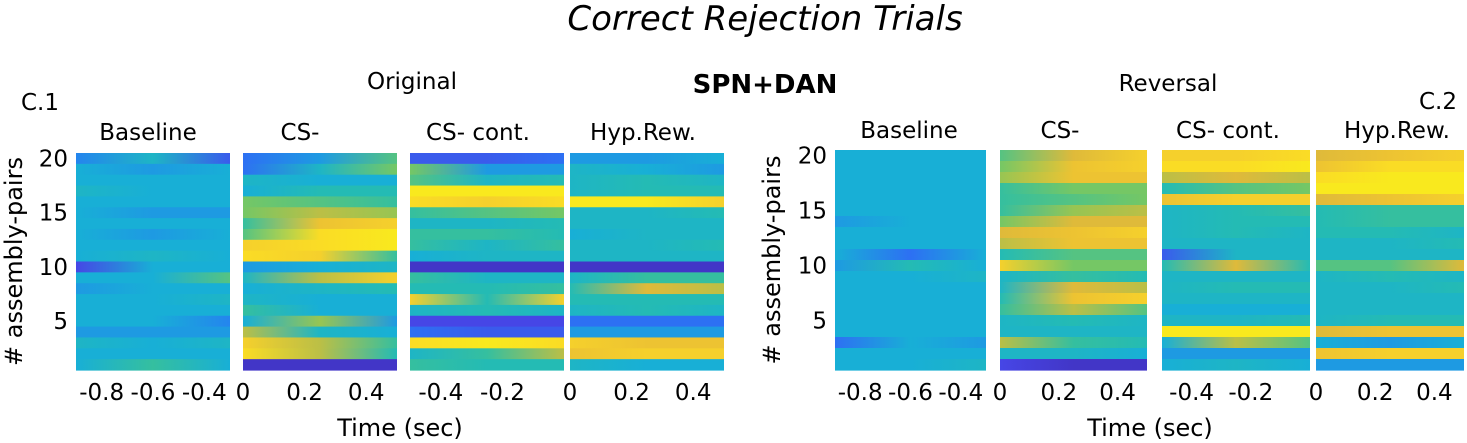  I want to click on heat-cell-r17-cs-cont-, so click(1236, 189).